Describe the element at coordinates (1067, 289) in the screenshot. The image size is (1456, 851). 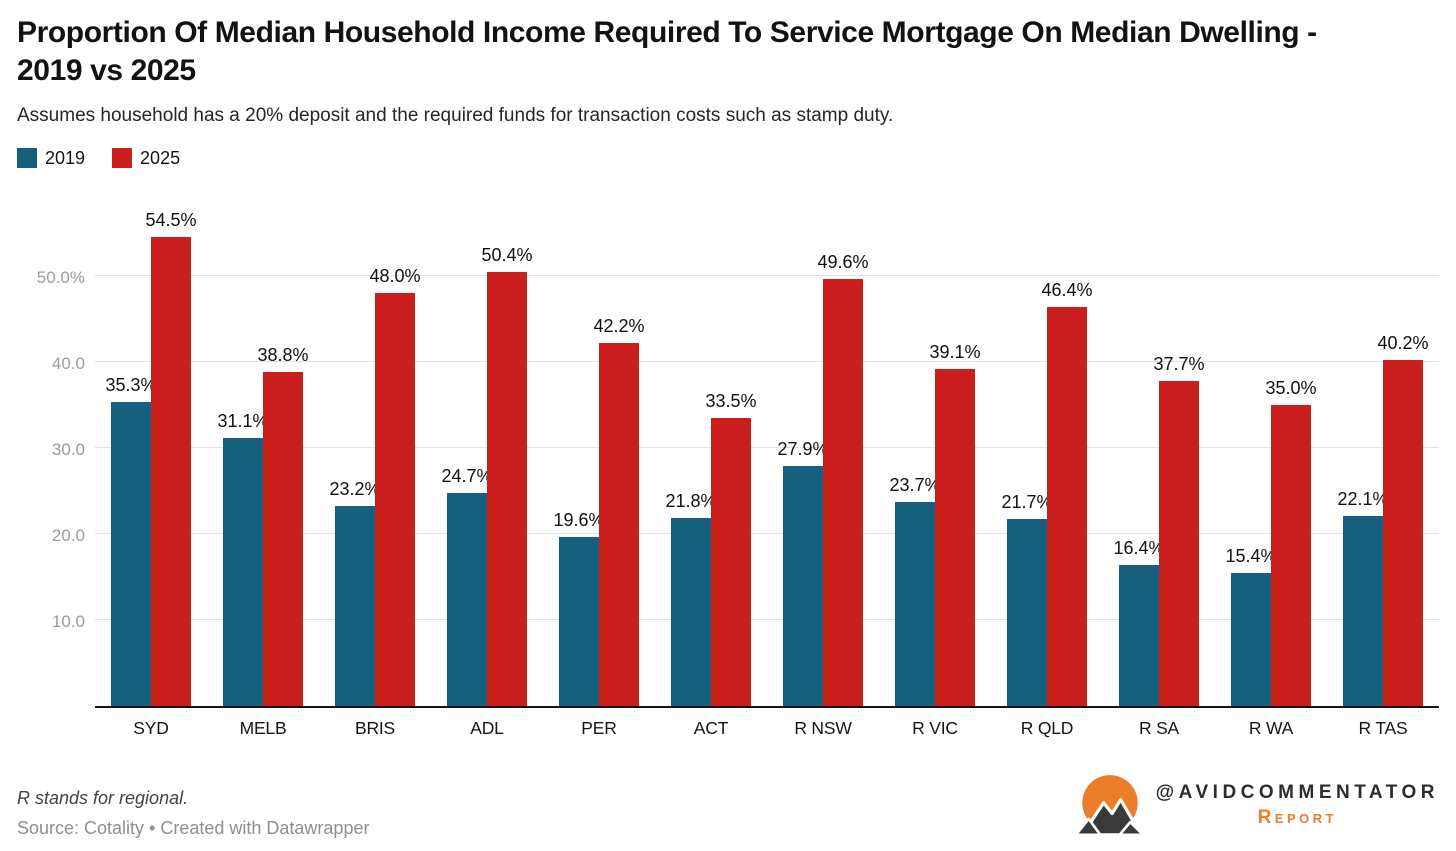
I see `bar-value-2025-r-qld: 46.4%` at that location.